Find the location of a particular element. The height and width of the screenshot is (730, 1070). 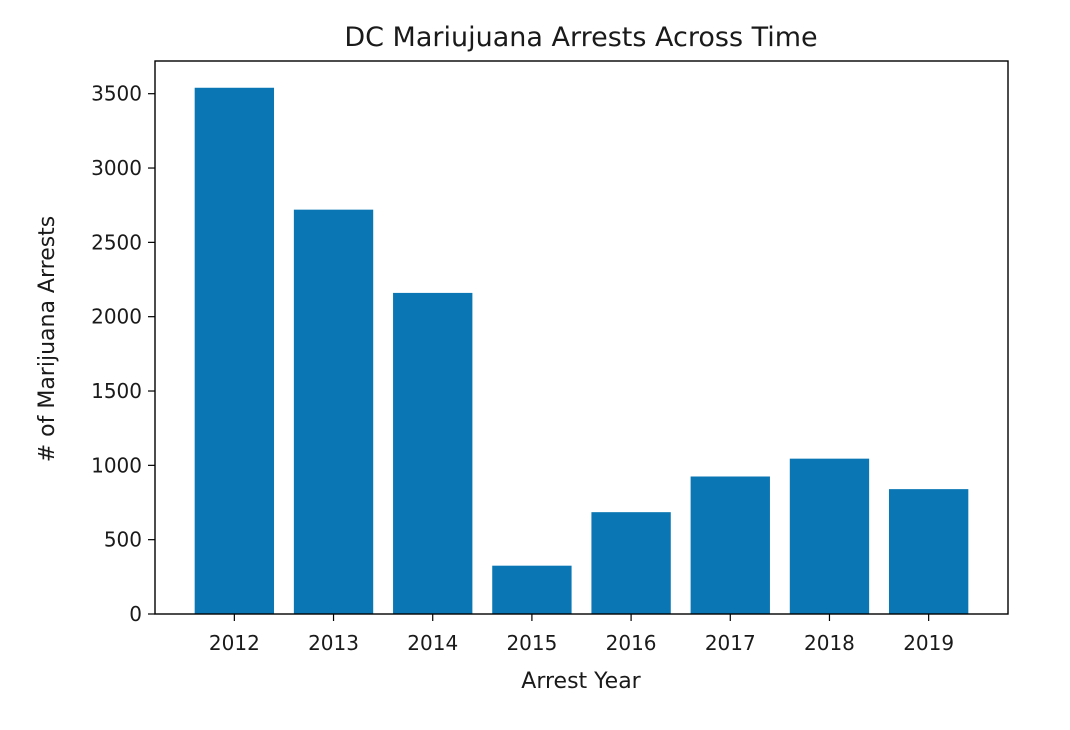

x-tick-label: 2016 is located at coordinates (631, 643).